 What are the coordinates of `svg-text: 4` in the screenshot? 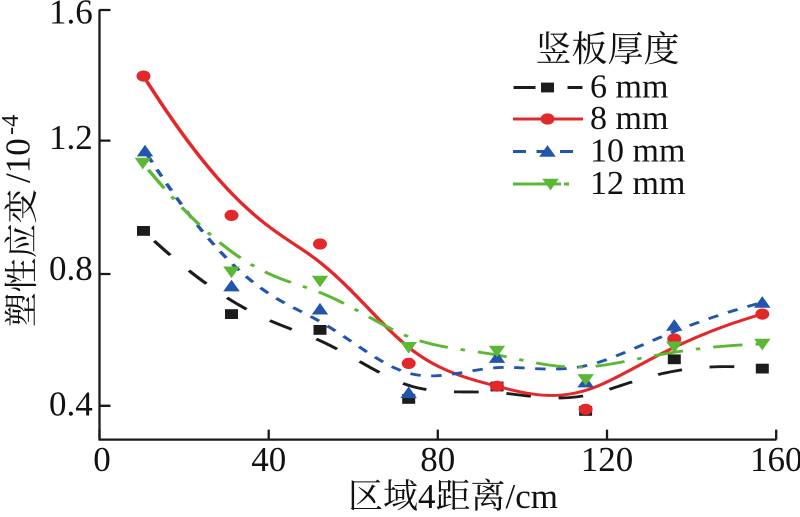 It's located at (427, 496).